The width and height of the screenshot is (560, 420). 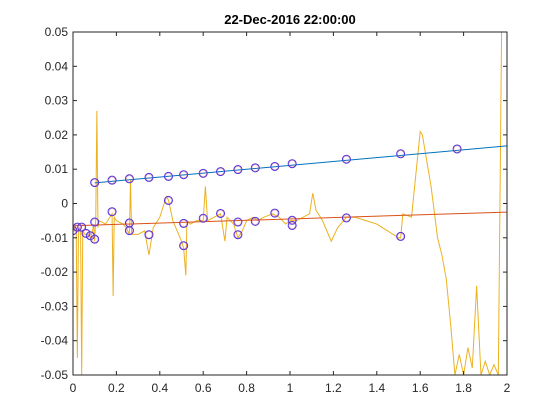 What do you see at coordinates (420, 388) in the screenshot?
I see `x-tick-label: 1.6` at bounding box center [420, 388].